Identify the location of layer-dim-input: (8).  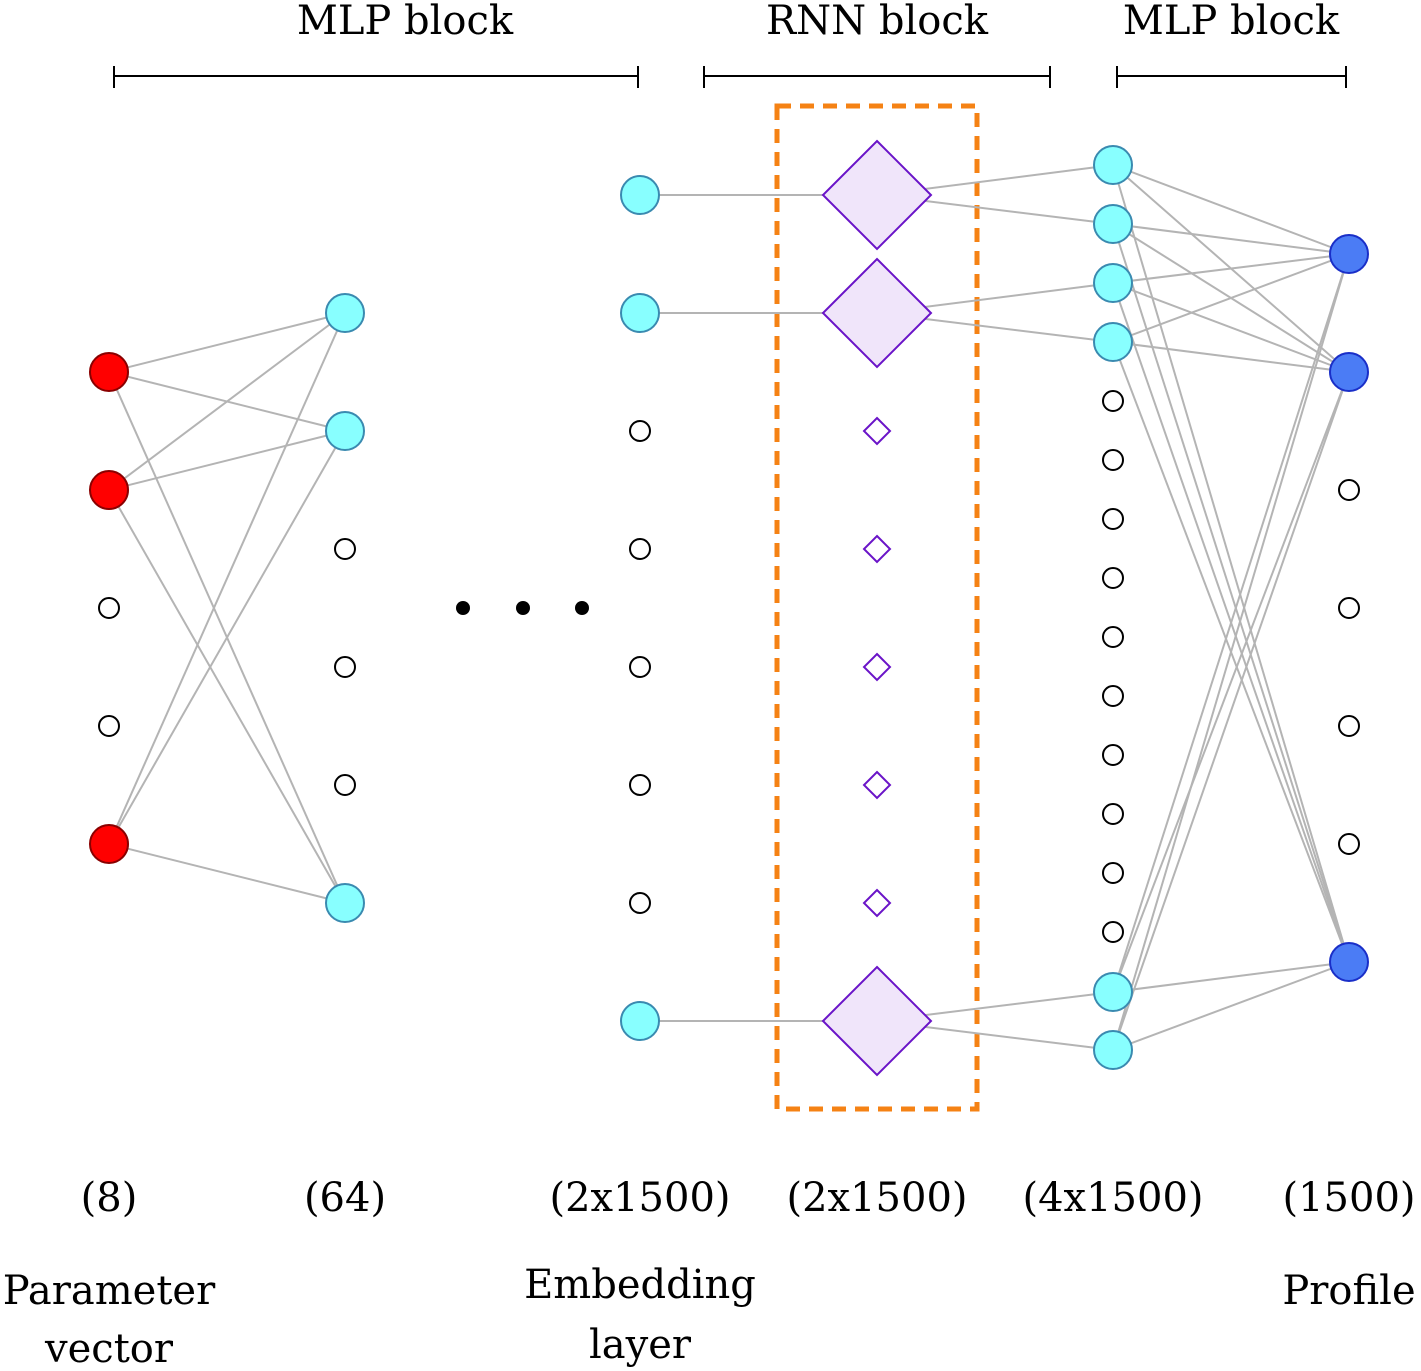
(109, 1198).